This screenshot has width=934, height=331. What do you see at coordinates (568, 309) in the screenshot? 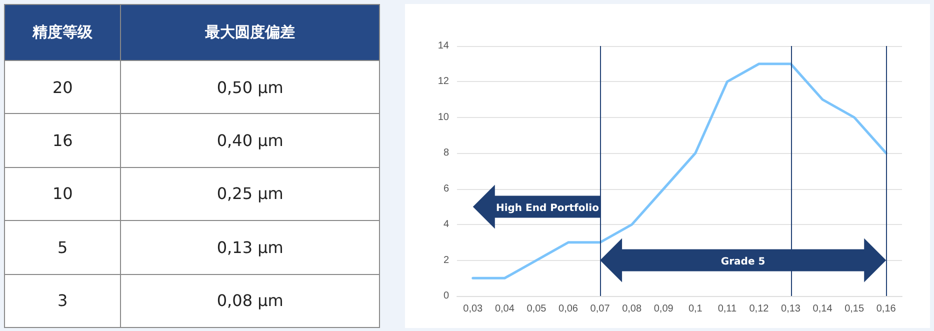
I see `x-tick-label: 0,06` at bounding box center [568, 309].